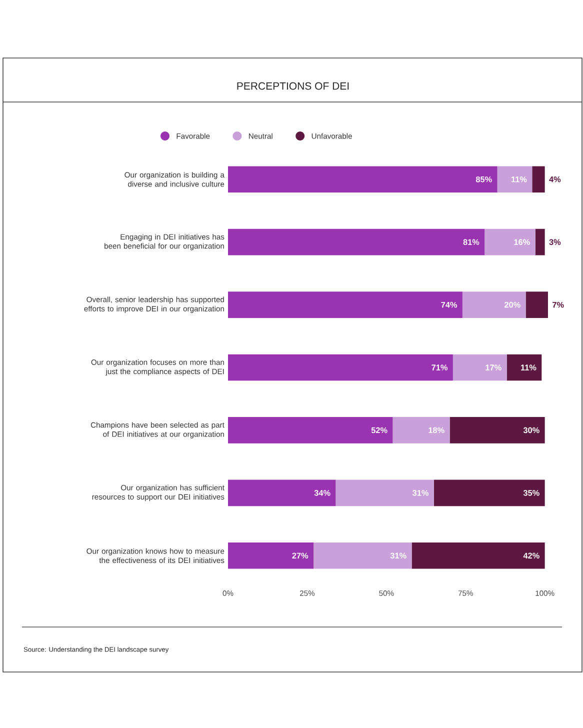 This screenshot has height=728, width=583. Describe the element at coordinates (484, 179) in the screenshot. I see `data-label: 85%` at that location.